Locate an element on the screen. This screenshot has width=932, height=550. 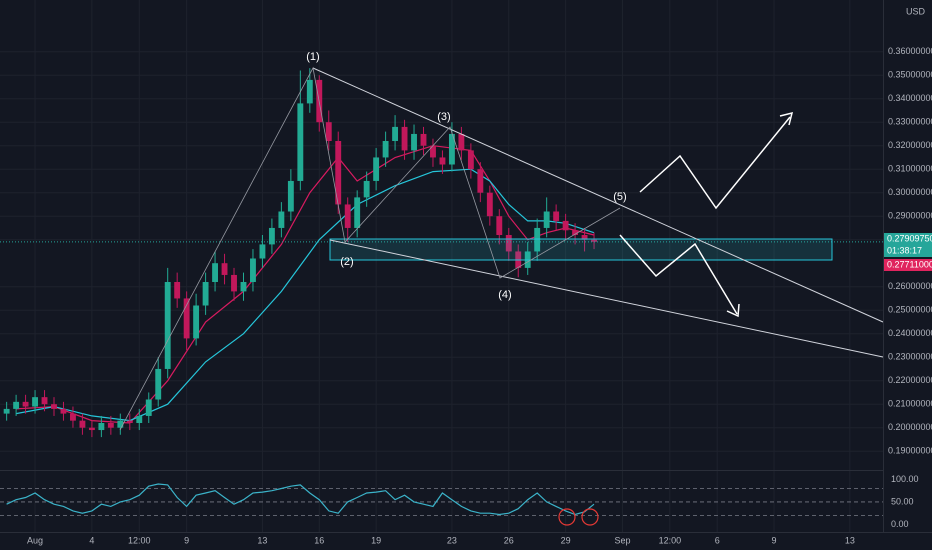
wave-label: (4) is located at coordinates (504, 295).